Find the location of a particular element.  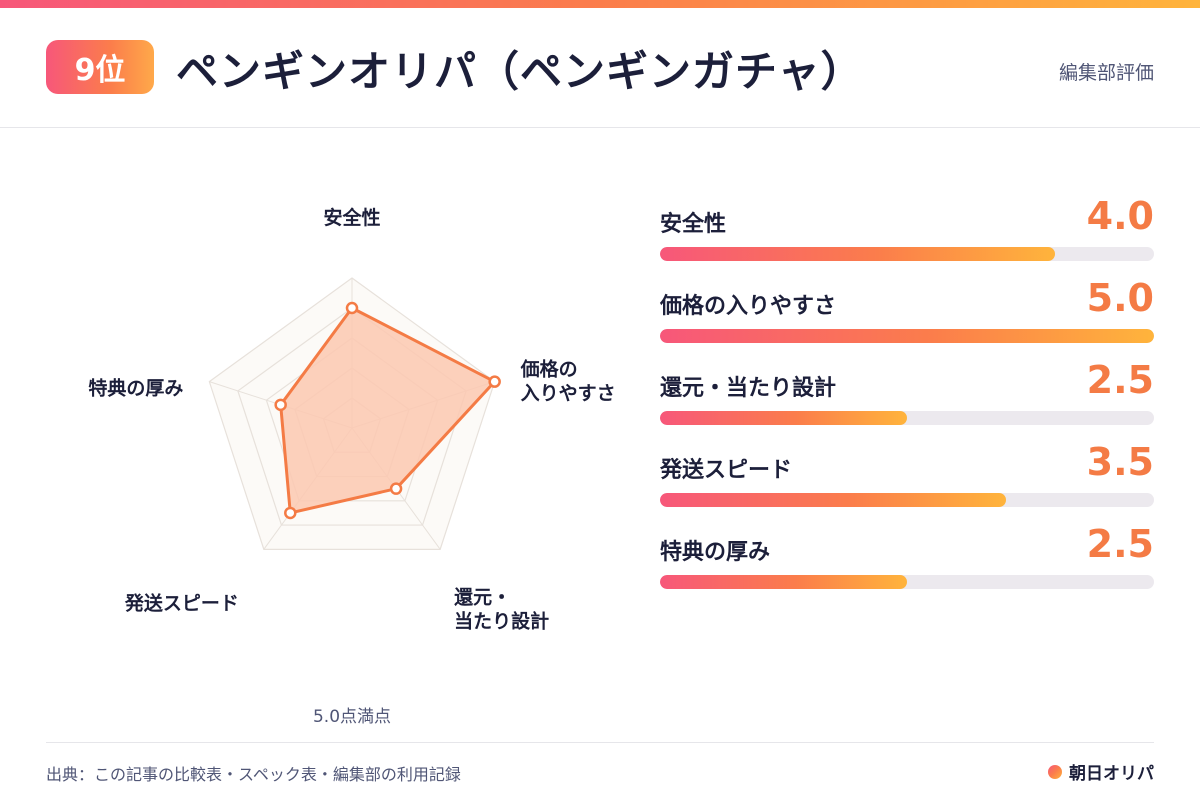

radar-points is located at coordinates (387, 410).